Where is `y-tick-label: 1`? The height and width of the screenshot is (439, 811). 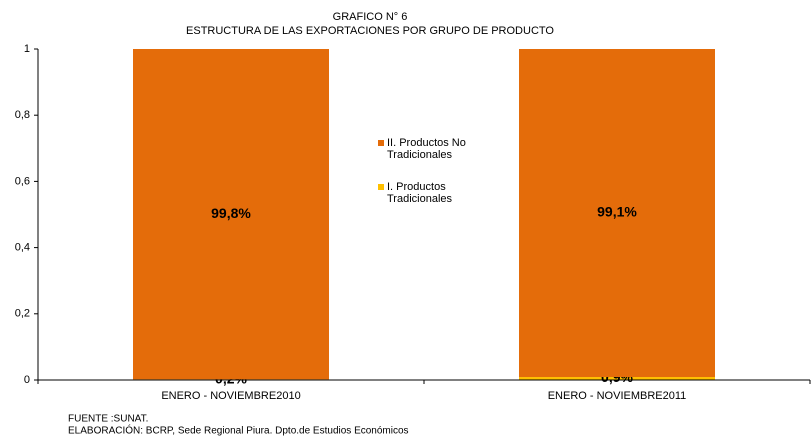 y-tick-label: 1 is located at coordinates (27, 49).